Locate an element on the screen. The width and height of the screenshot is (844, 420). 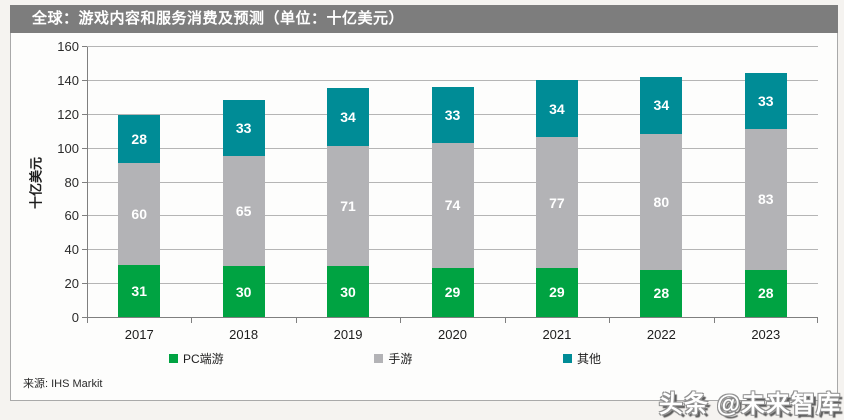
bar-segment-PC端游-2017: 31 is located at coordinates (139, 290).